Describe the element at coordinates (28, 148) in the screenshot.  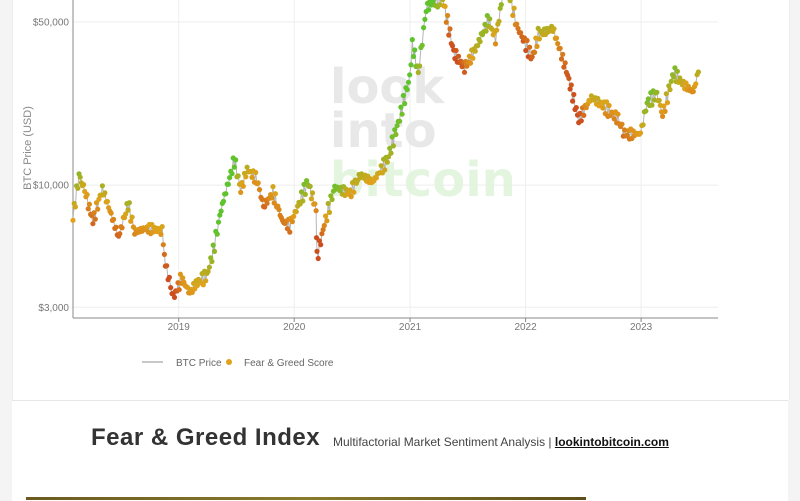
I see `y-axis-title: BTC Price (USD)` at that location.